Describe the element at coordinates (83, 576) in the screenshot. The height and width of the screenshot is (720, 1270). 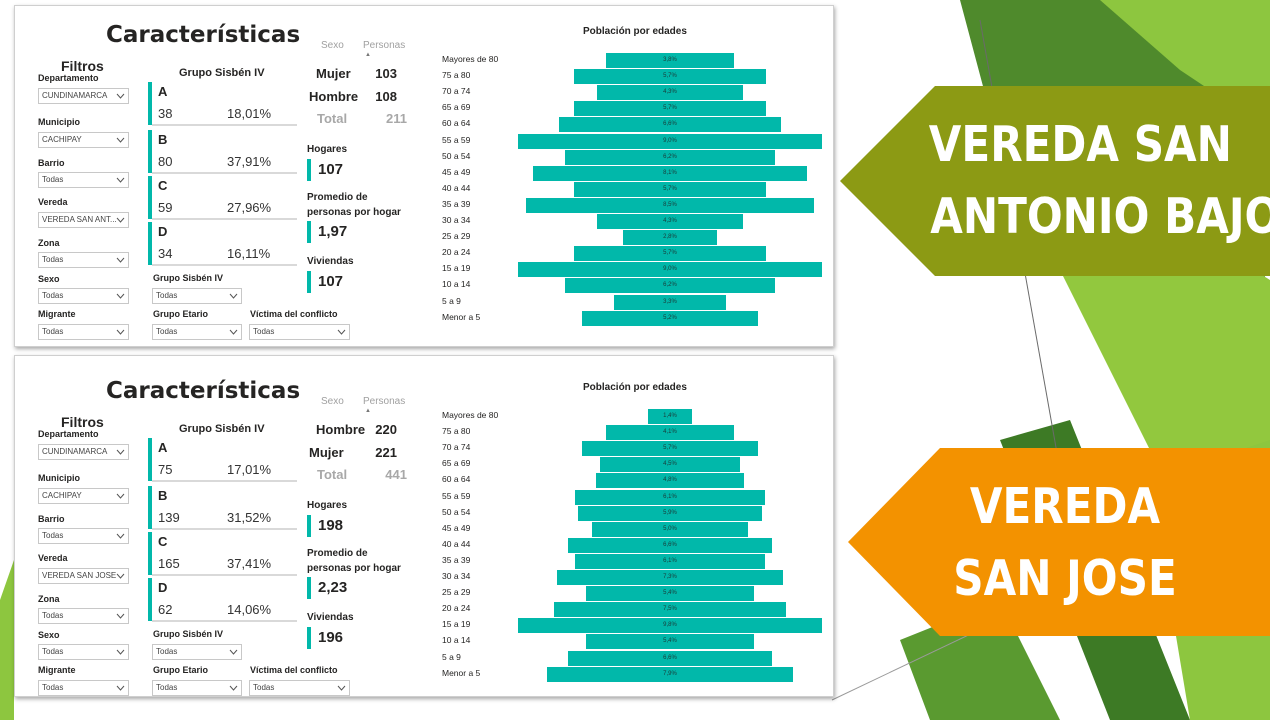
I see `vereda-dropdown: VEREDA SAN JOSE` at that location.